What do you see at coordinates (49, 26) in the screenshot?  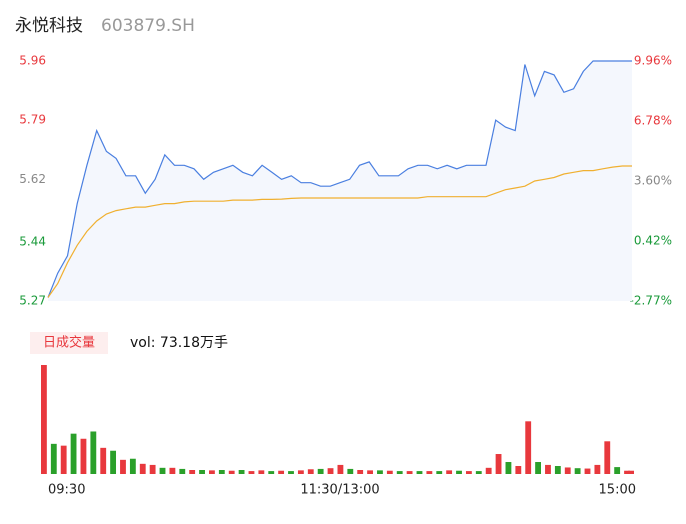 I see `stock-name: 永悦科技` at bounding box center [49, 26].